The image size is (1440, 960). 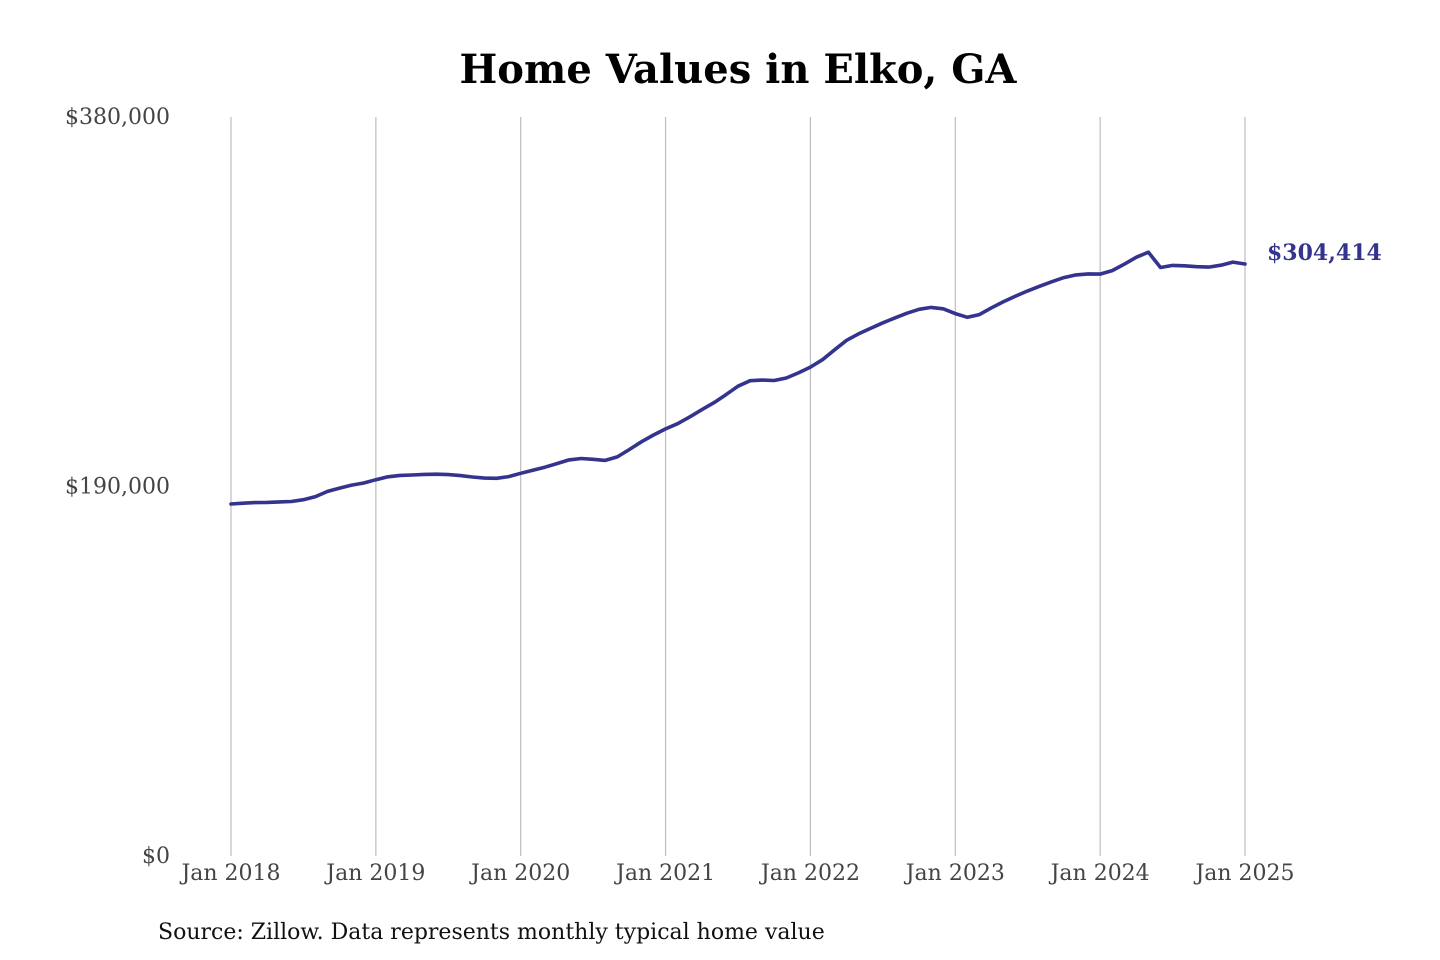 I want to click on x-tick-label: Jan 2025, so click(x=1243, y=873).